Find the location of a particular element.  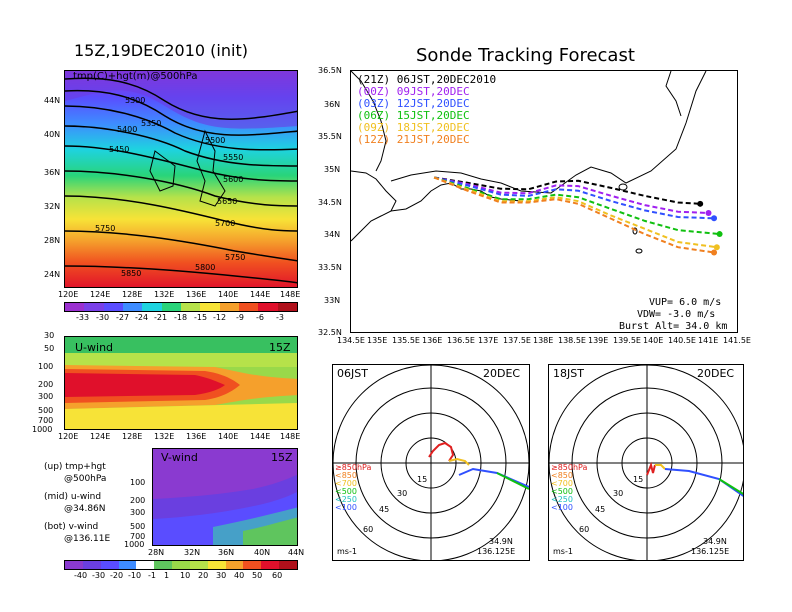

temp-height-contours is located at coordinates (181, 179).